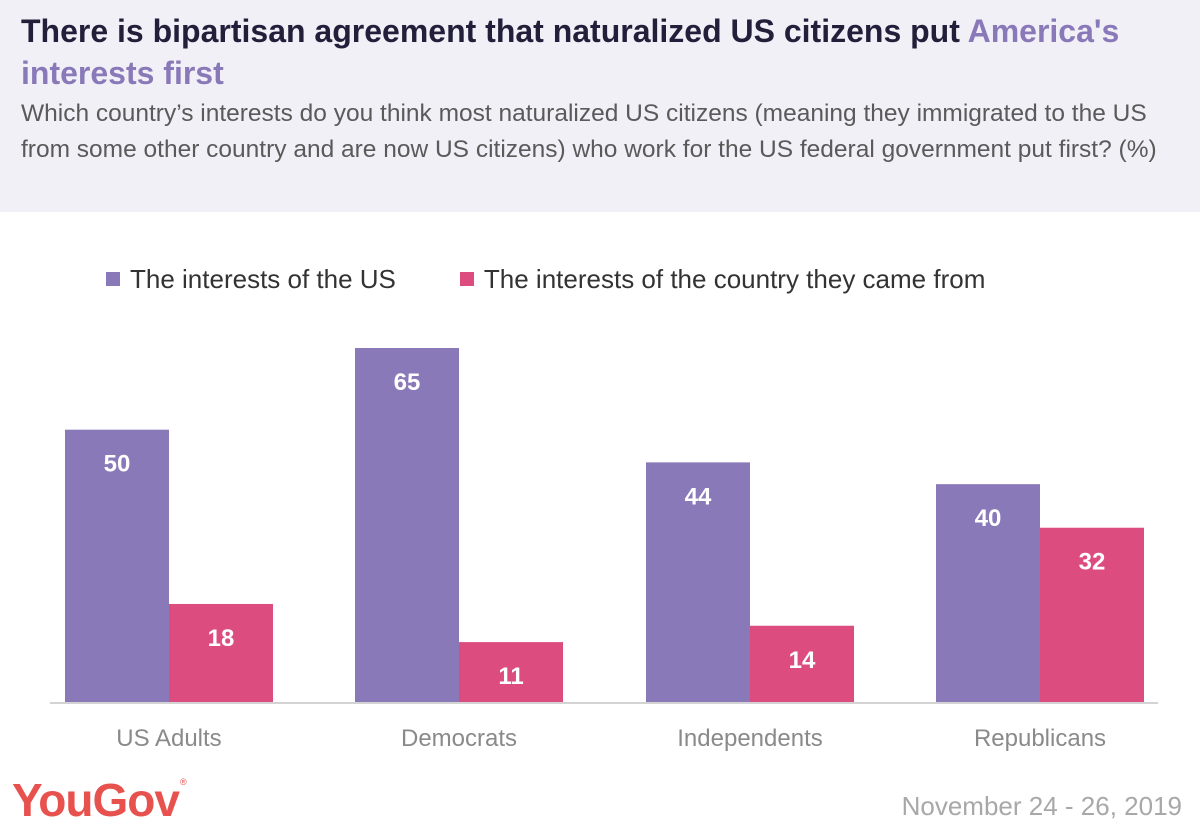 Image resolution: width=1200 pixels, height=839 pixels. I want to click on legend-label-us: The interests of the US, so click(263, 278).